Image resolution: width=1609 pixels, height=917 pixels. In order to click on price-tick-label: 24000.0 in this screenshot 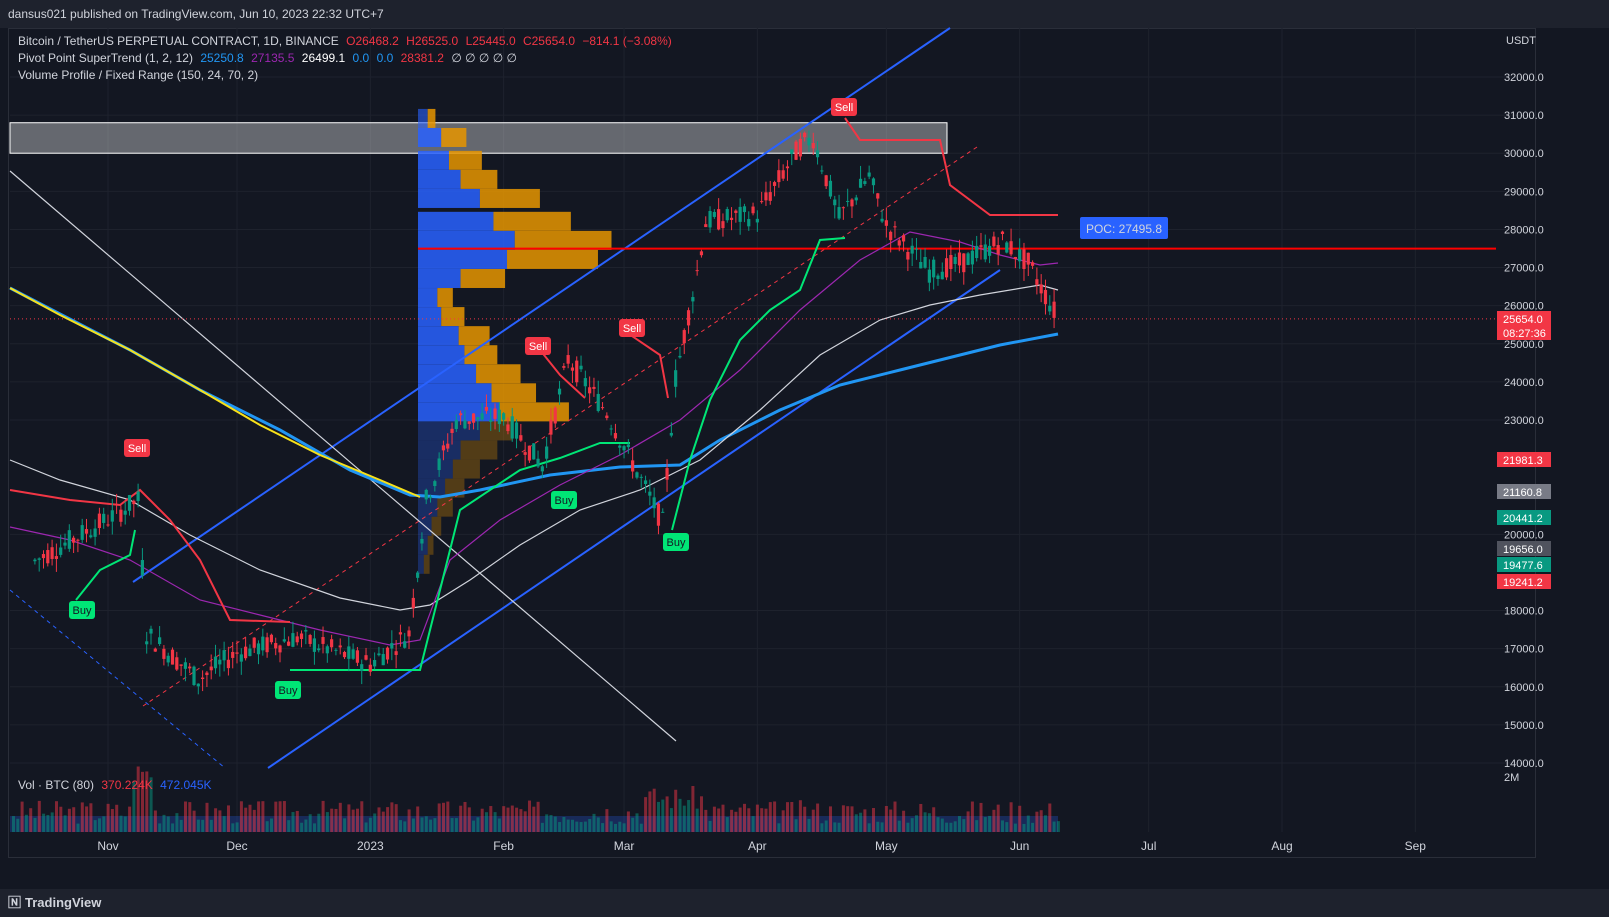, I will do `click(1524, 383)`.